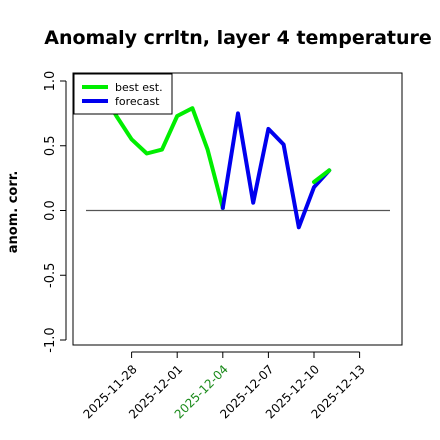 Image resolution: width=440 pixels, height=440 pixels. Describe the element at coordinates (50, 275) in the screenshot. I see `y-tick-label: -0.5` at that location.